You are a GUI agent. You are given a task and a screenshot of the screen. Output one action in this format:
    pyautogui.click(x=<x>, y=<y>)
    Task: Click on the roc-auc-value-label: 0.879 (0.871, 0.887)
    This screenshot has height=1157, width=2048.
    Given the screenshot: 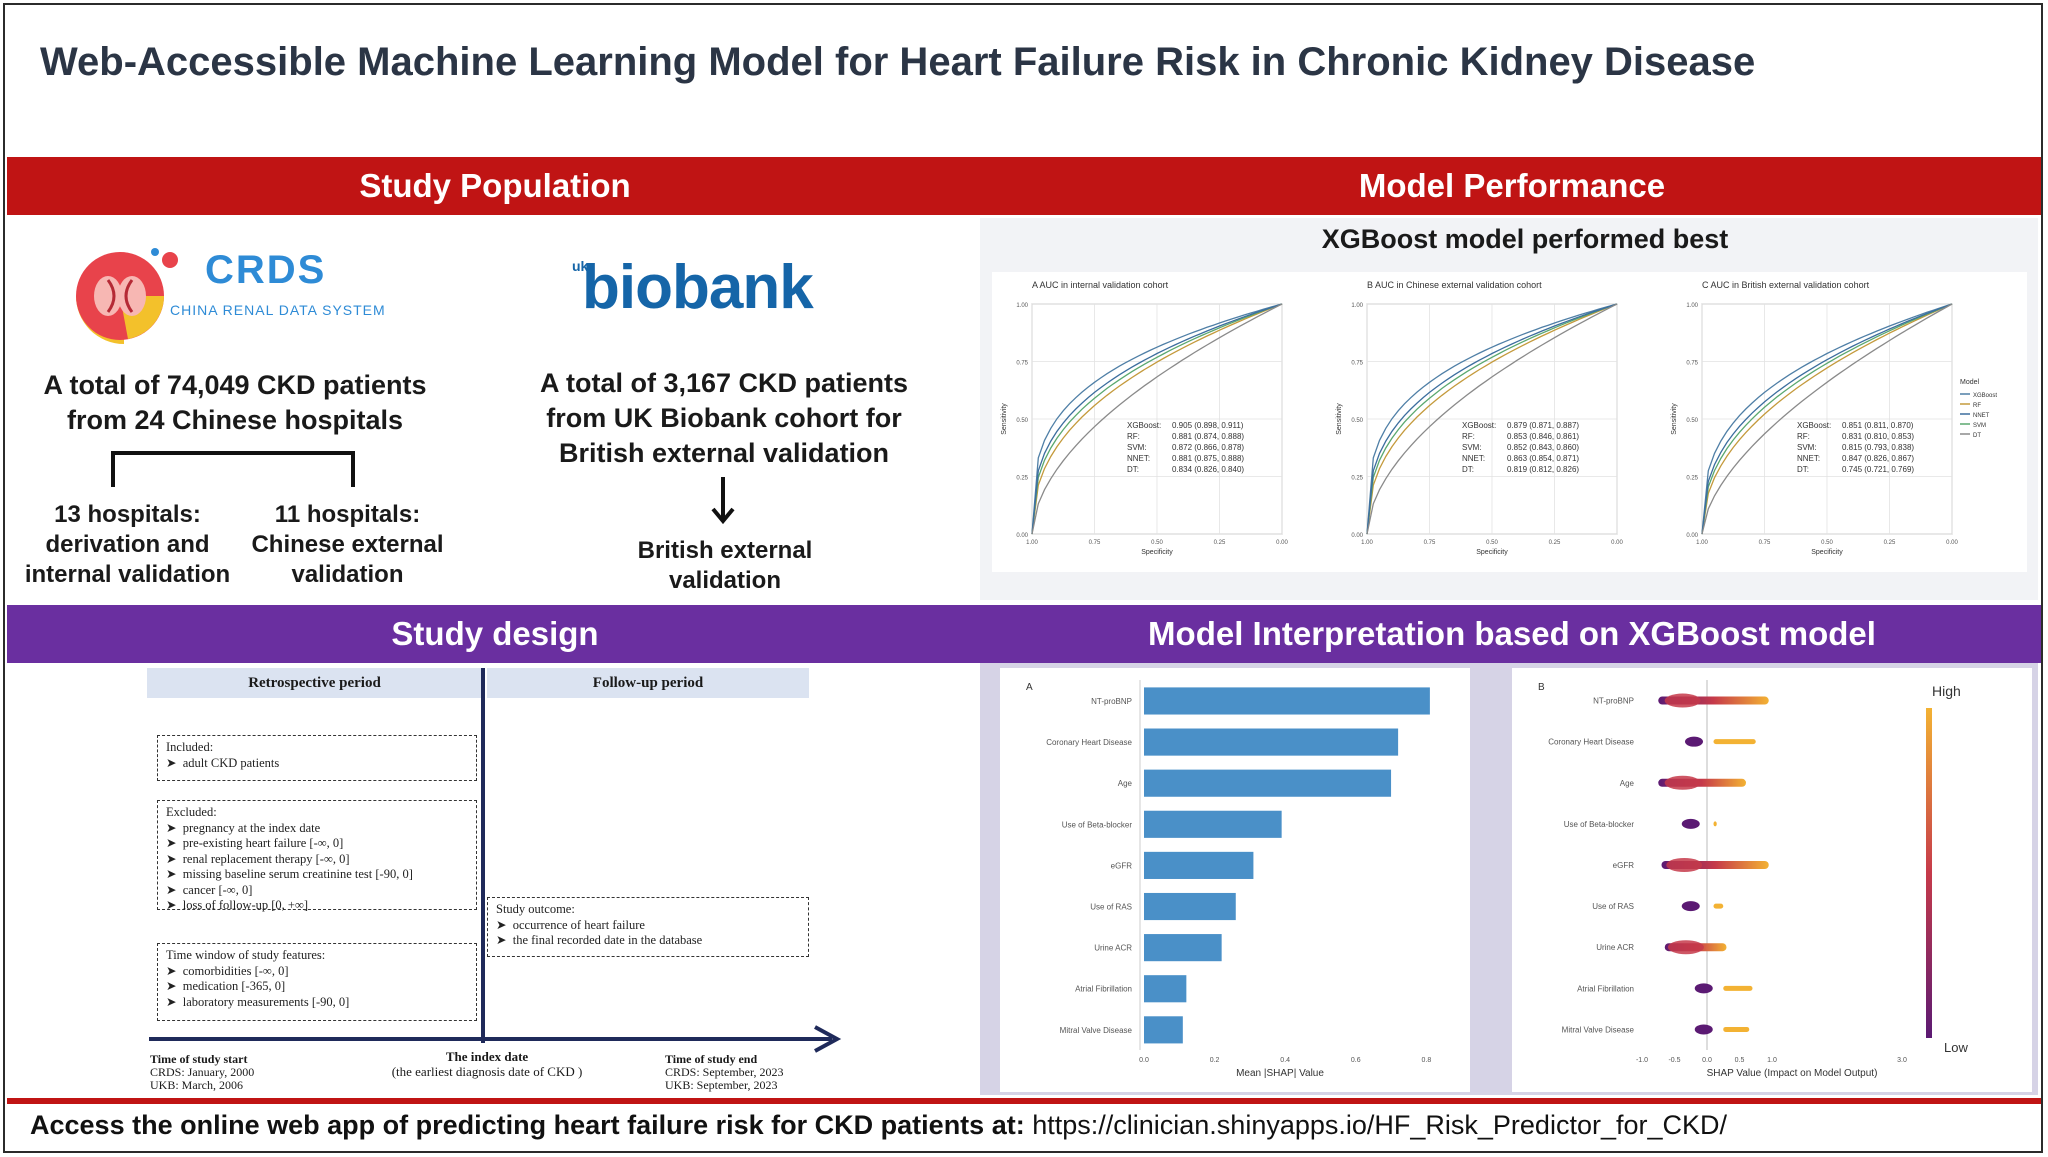 What is the action you would take?
    pyautogui.click(x=1543, y=425)
    